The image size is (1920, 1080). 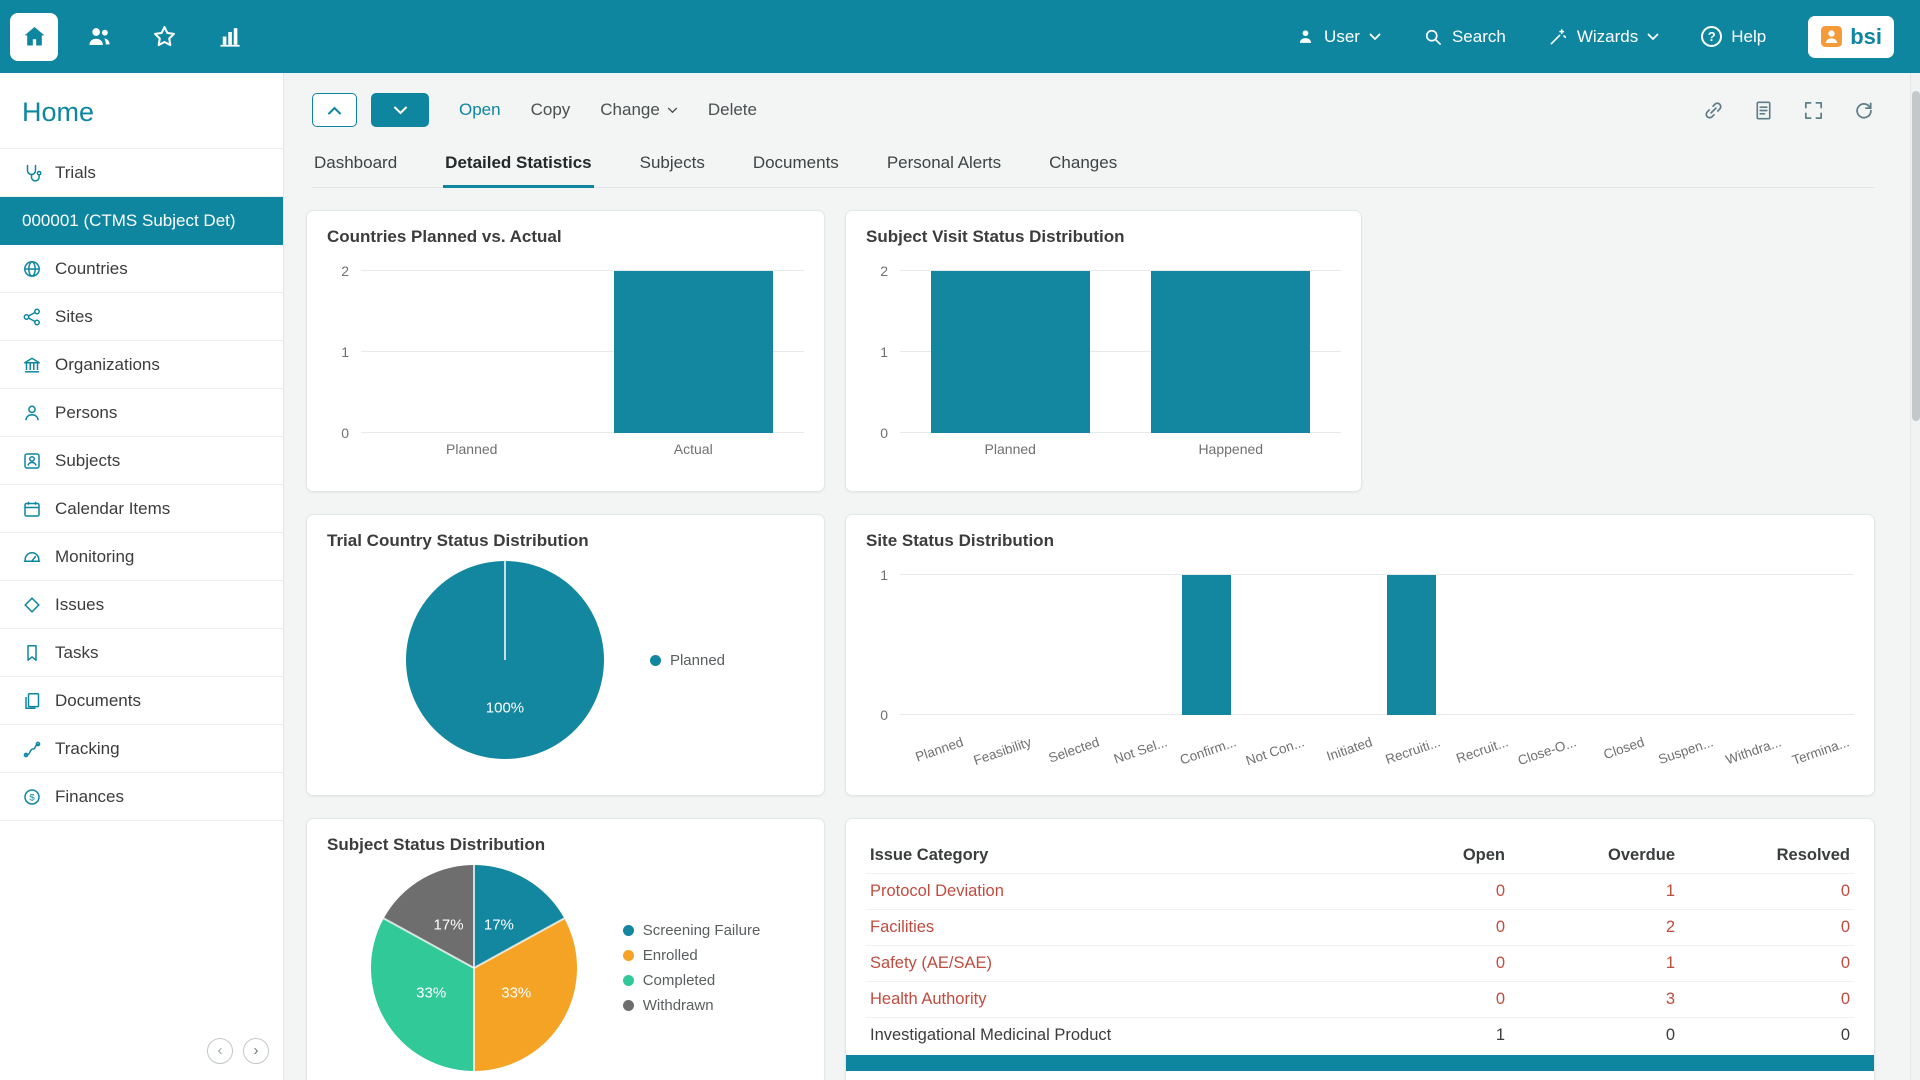 What do you see at coordinates (1083, 162) in the screenshot?
I see `tab-changes: Changes` at bounding box center [1083, 162].